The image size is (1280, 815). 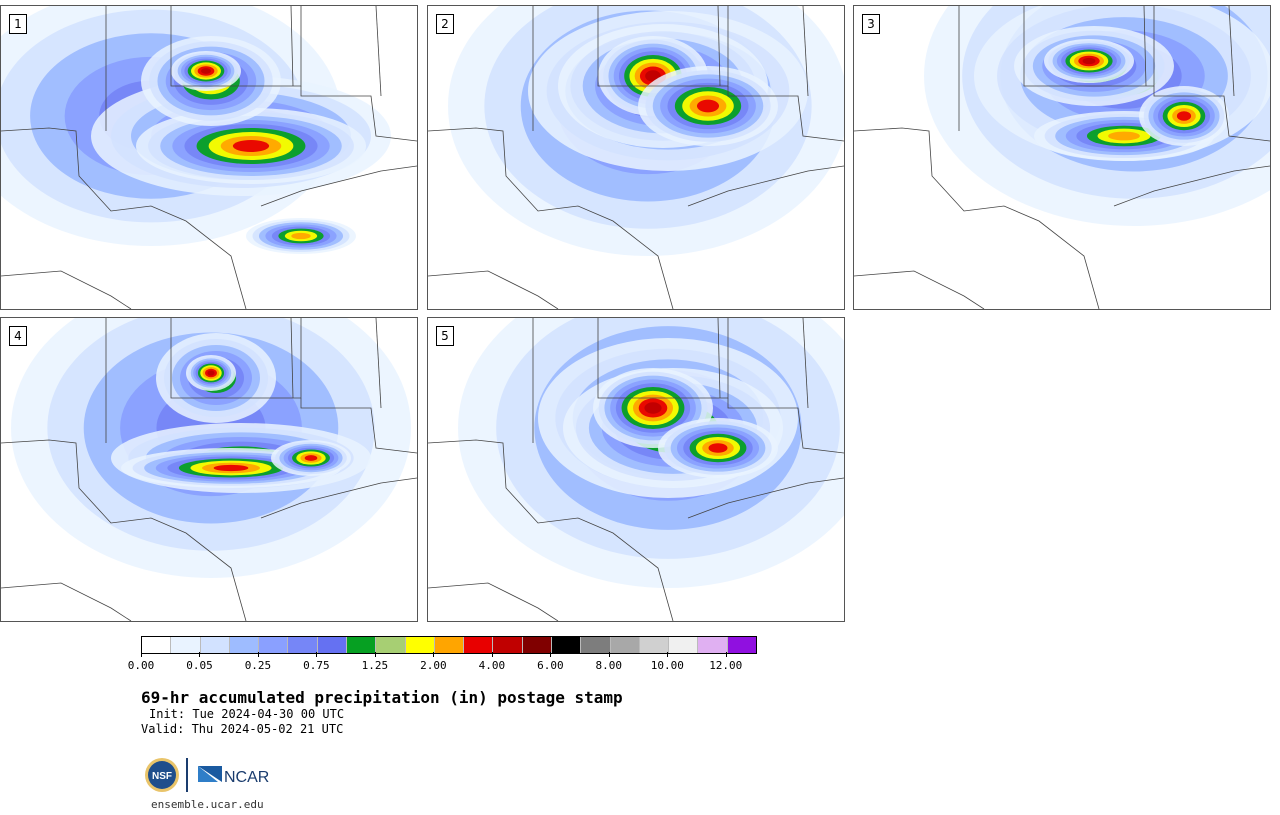 What do you see at coordinates (258, 665) in the screenshot?
I see `colorbar-tick-label: 0.25` at bounding box center [258, 665].